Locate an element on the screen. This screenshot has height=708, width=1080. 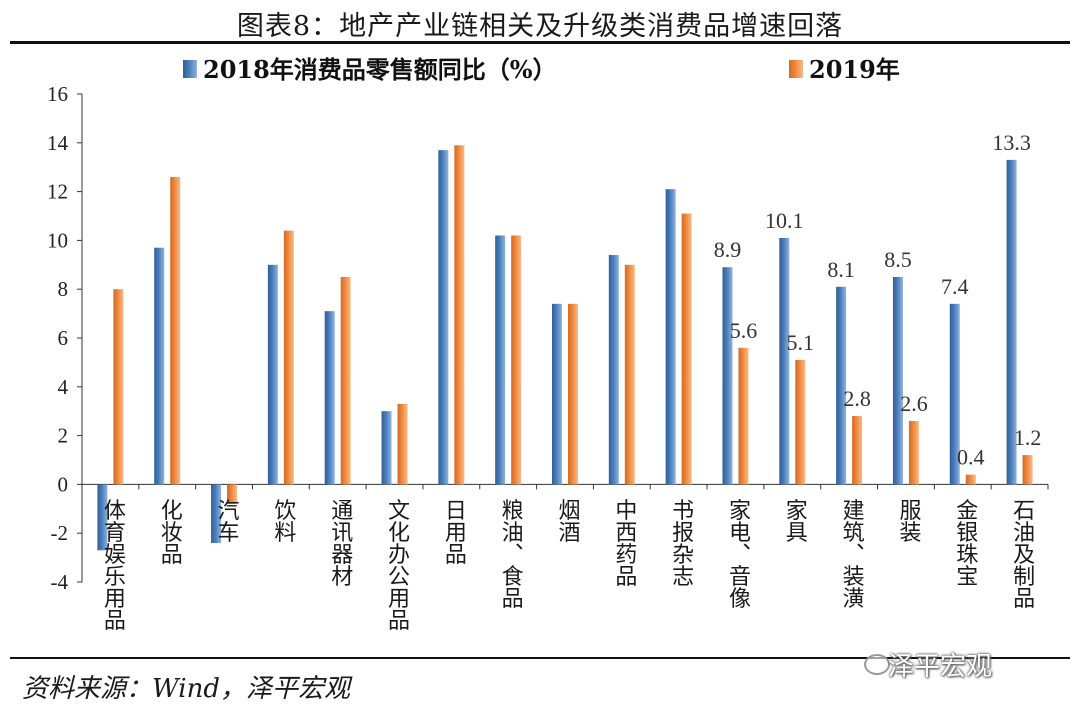
data-label: 5.6 is located at coordinates (744, 330).